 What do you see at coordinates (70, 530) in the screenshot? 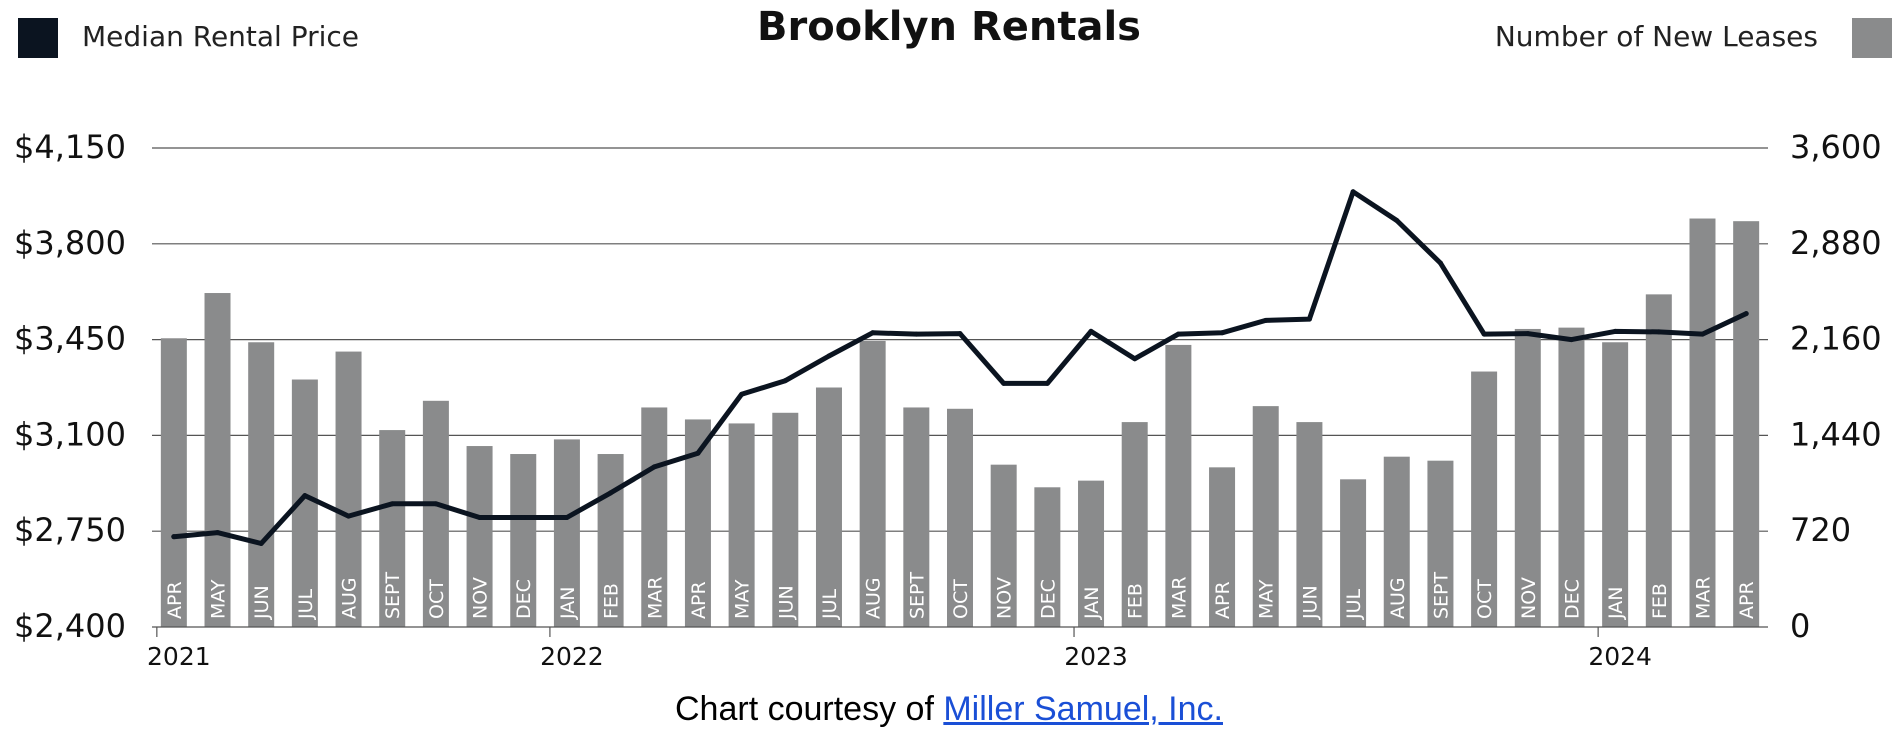
I see `y-left-tick-label: $2,750` at bounding box center [70, 530].